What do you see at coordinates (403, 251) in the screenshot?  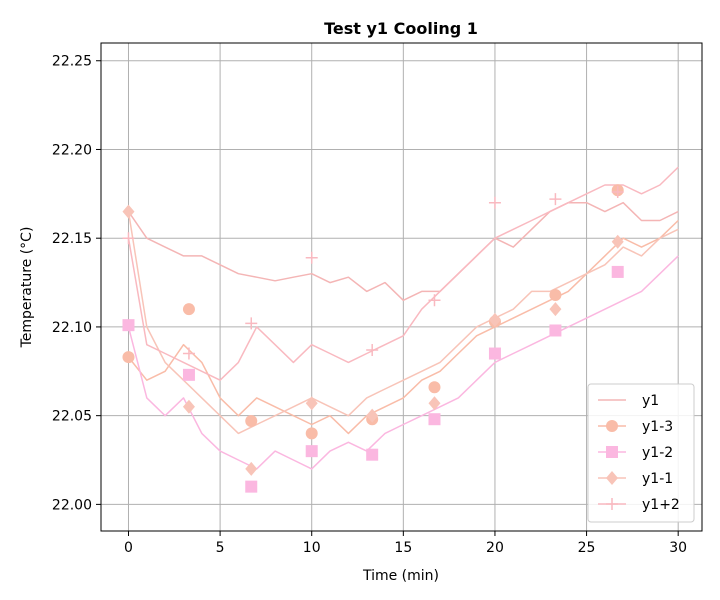 I see `series-line-y1` at bounding box center [403, 251].